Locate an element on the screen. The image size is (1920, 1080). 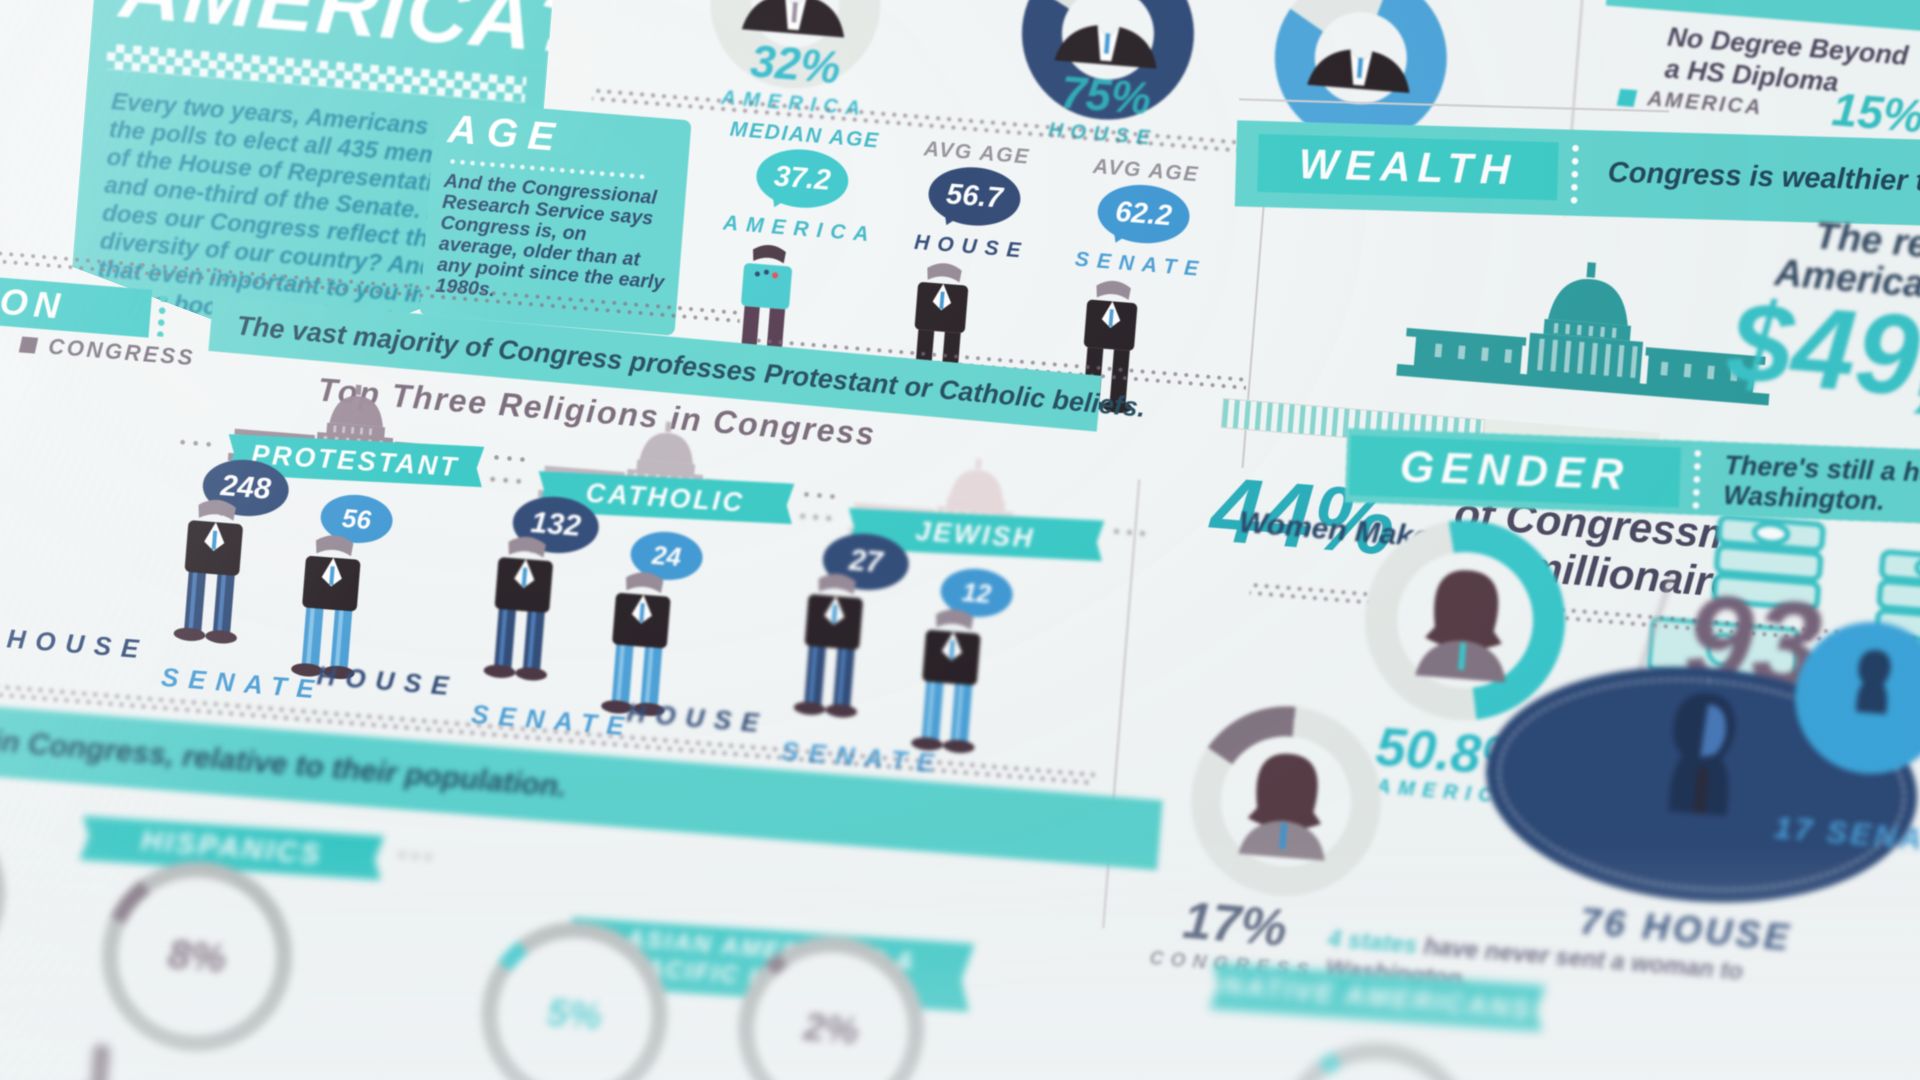
religion-group-jewish: JEWISH 27 12 HOUSE SENATE is located at coordinates (937, 665).